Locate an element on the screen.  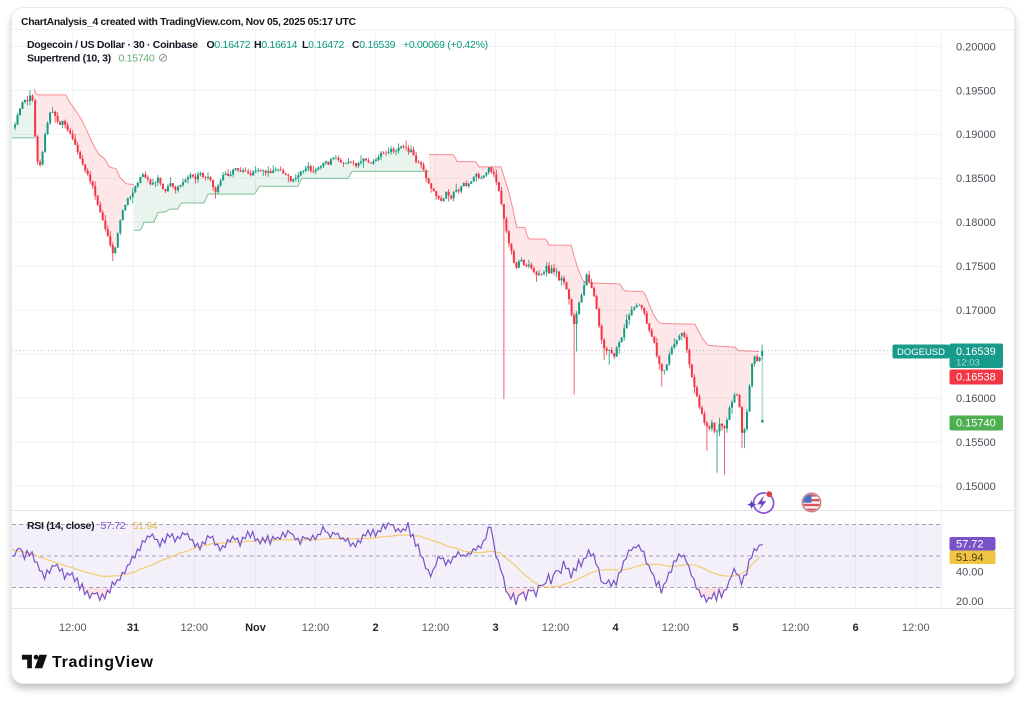
svg-text: 0.15000 is located at coordinates (976, 487).